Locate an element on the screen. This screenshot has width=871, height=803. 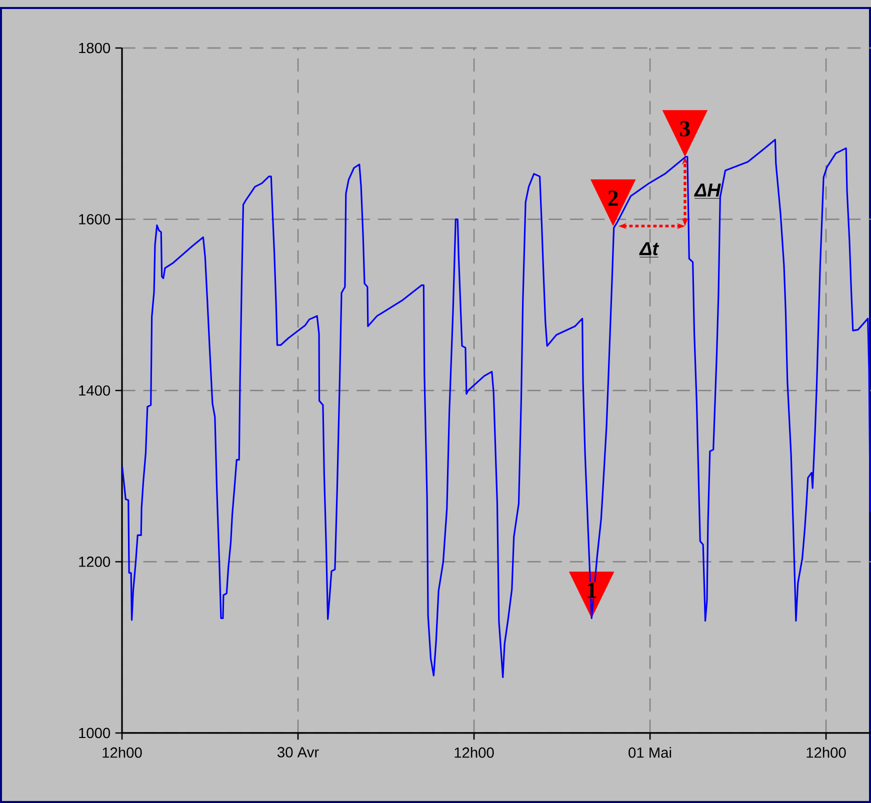
y-tick-label: 1600 is located at coordinates (94, 219).